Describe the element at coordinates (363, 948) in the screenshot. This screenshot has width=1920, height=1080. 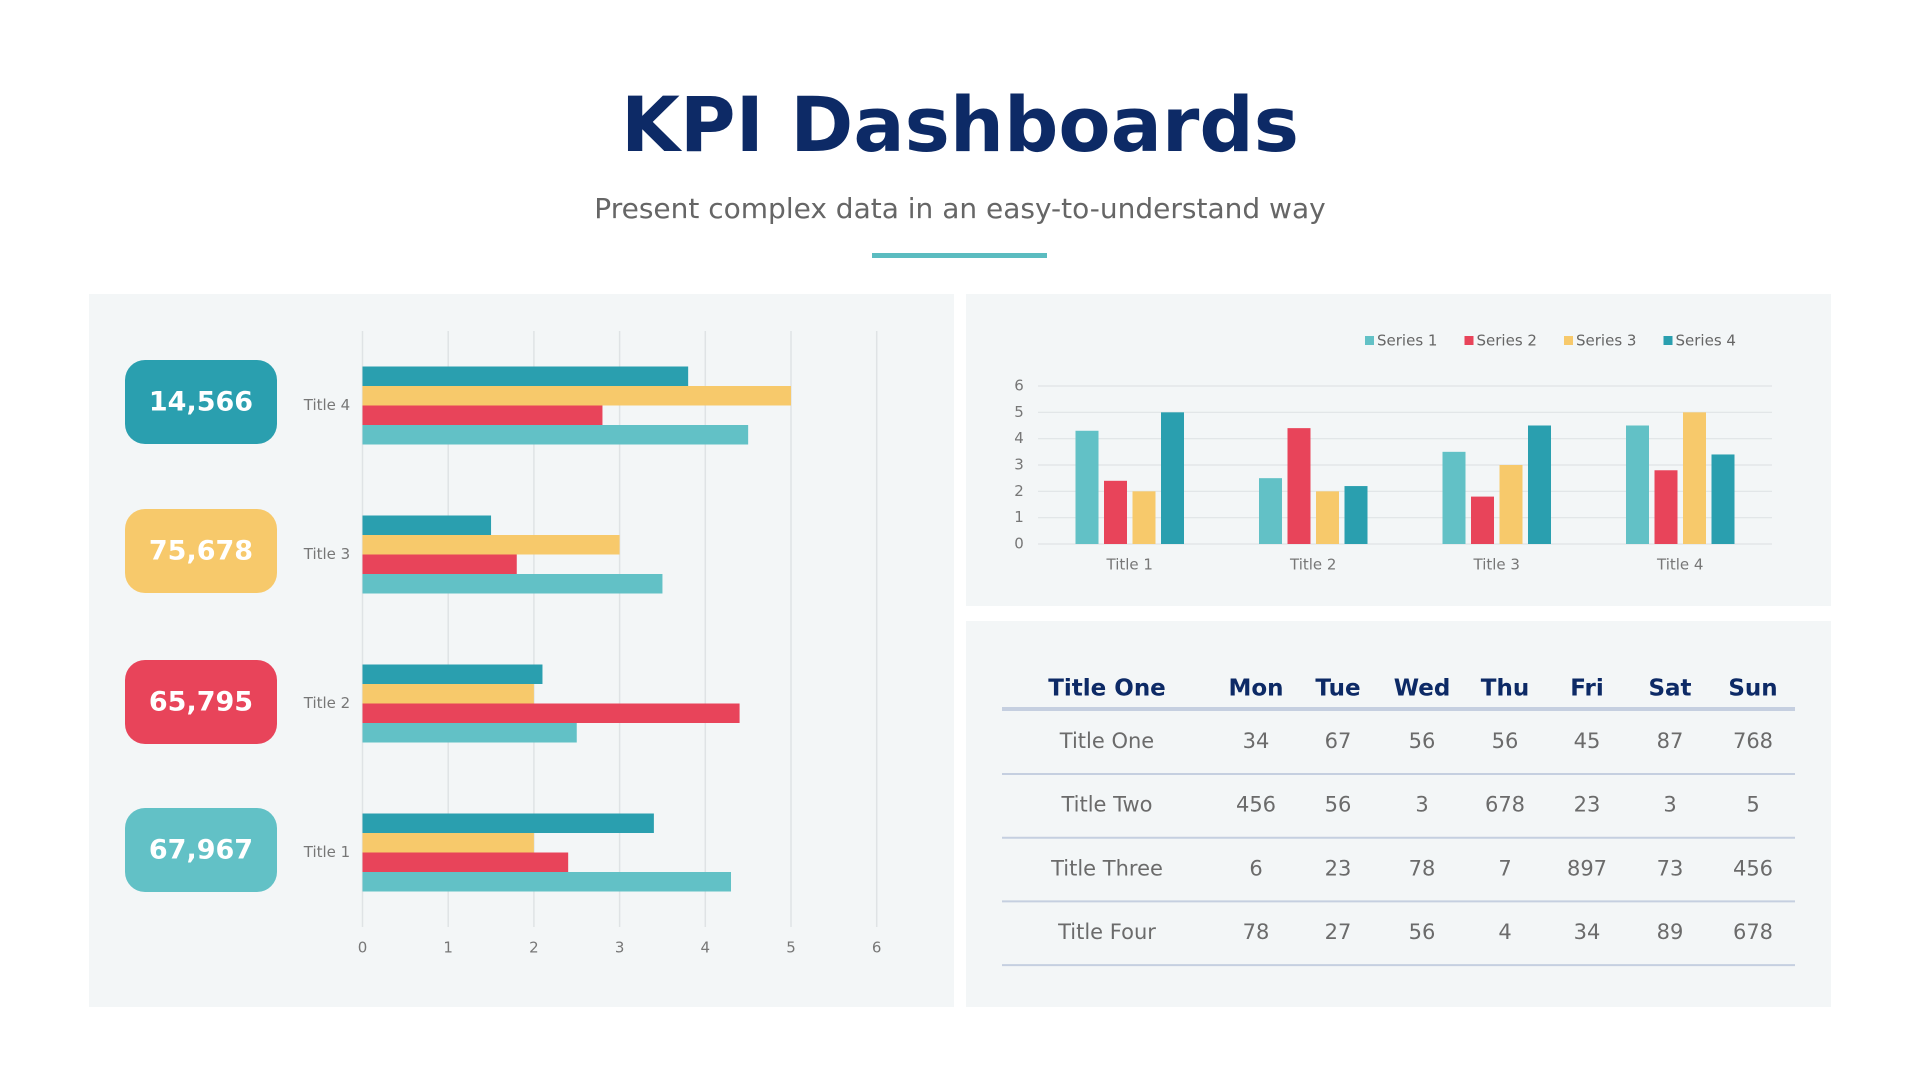
I see `x-tick-label: 0` at that location.